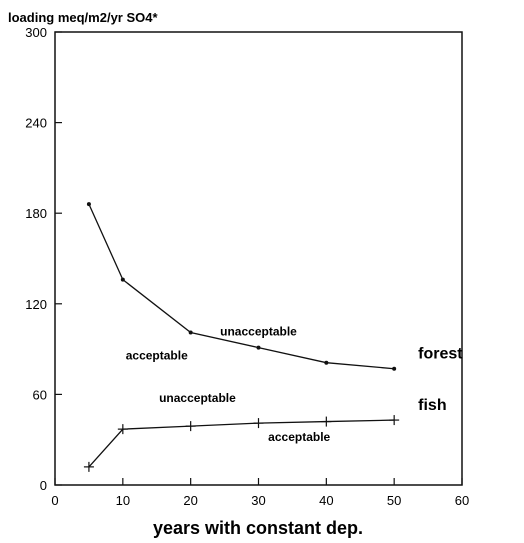 Image resolution: width=524 pixels, height=543 pixels. I want to click on y-tick-label: 240, so click(36, 123).